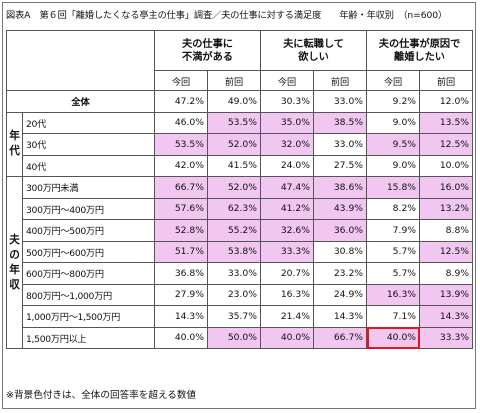 The image size is (480, 413). What do you see at coordinates (240, 60) in the screenshot?
I see `header-row: 夫の仕事に 不満がある 夫に転職して 欲しい 夫の仕事が原因で 離婚したい` at bounding box center [240, 60].